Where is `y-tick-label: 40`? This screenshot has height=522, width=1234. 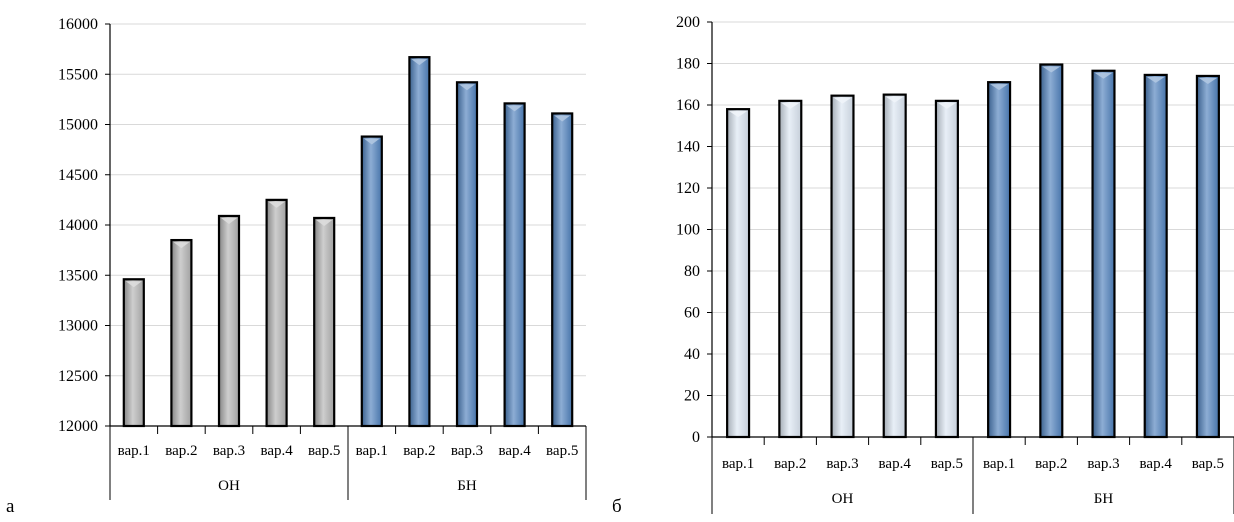 y-tick-label: 40 is located at coordinates (692, 354).